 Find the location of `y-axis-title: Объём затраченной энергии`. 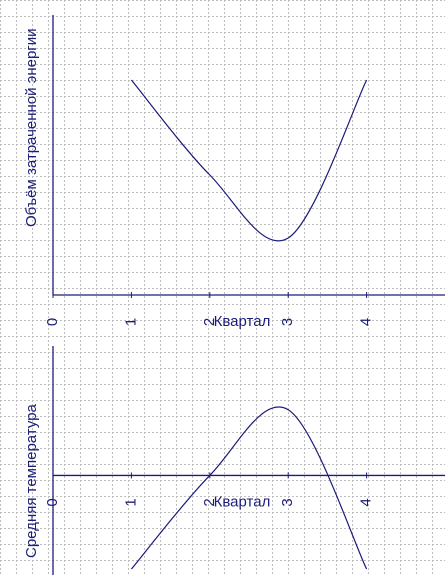

y-axis-title: Объём затраченной энергии is located at coordinates (31, 127).